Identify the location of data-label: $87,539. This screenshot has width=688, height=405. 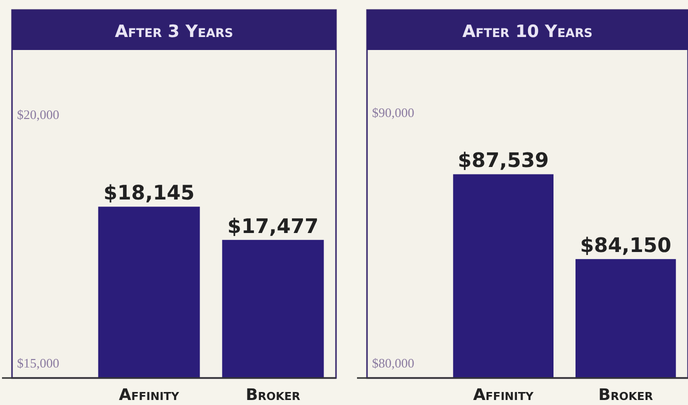
(503, 160).